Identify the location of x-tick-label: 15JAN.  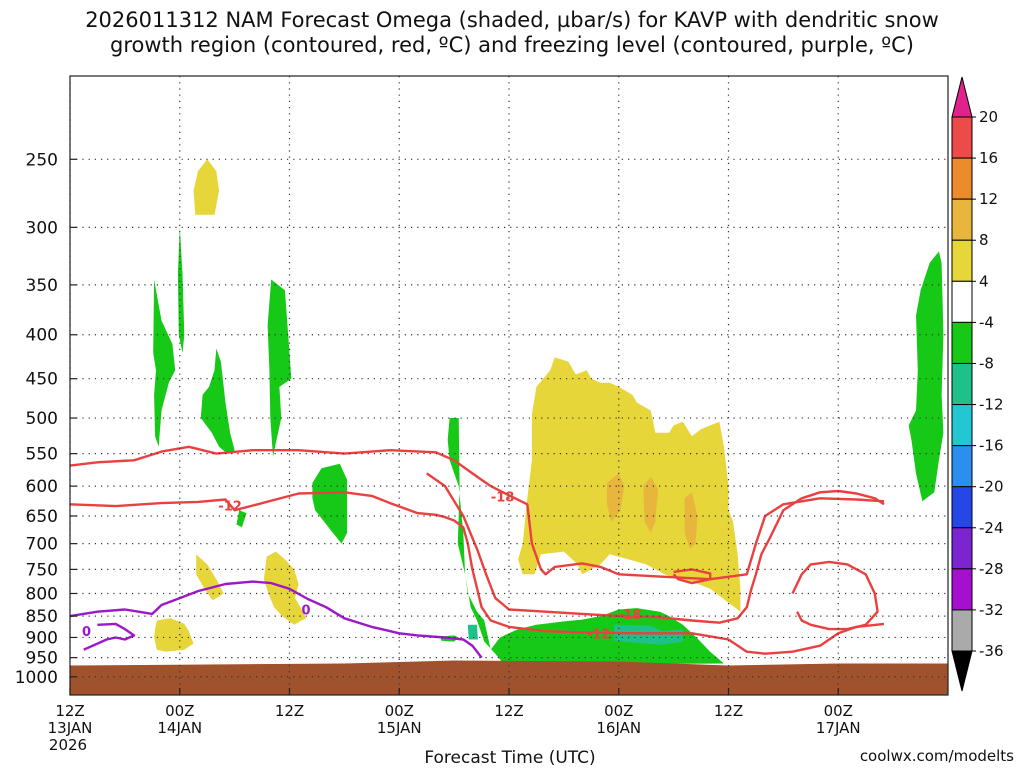
(399, 728).